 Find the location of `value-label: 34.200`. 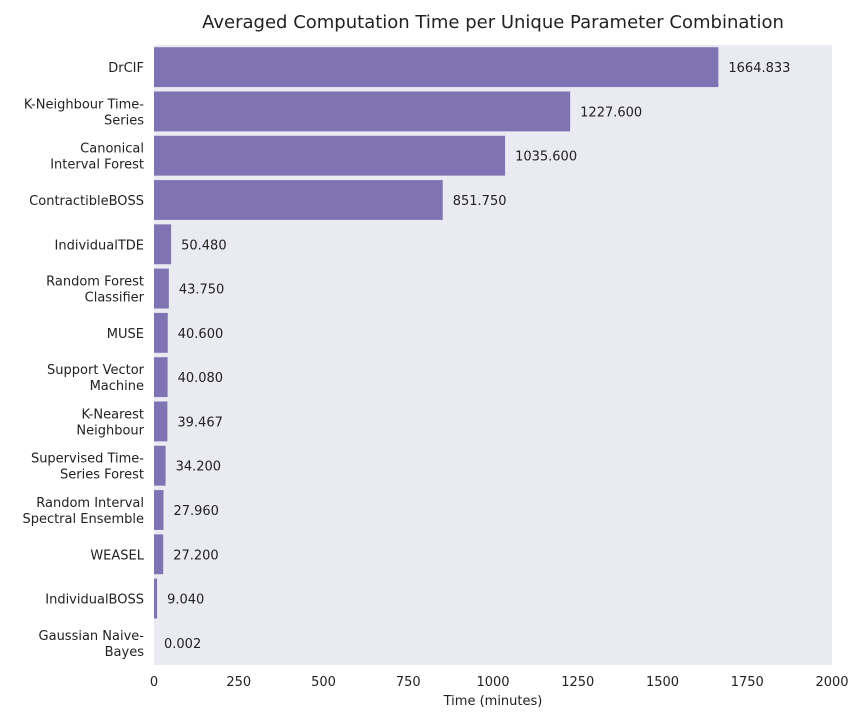

value-label: 34.200 is located at coordinates (199, 467).